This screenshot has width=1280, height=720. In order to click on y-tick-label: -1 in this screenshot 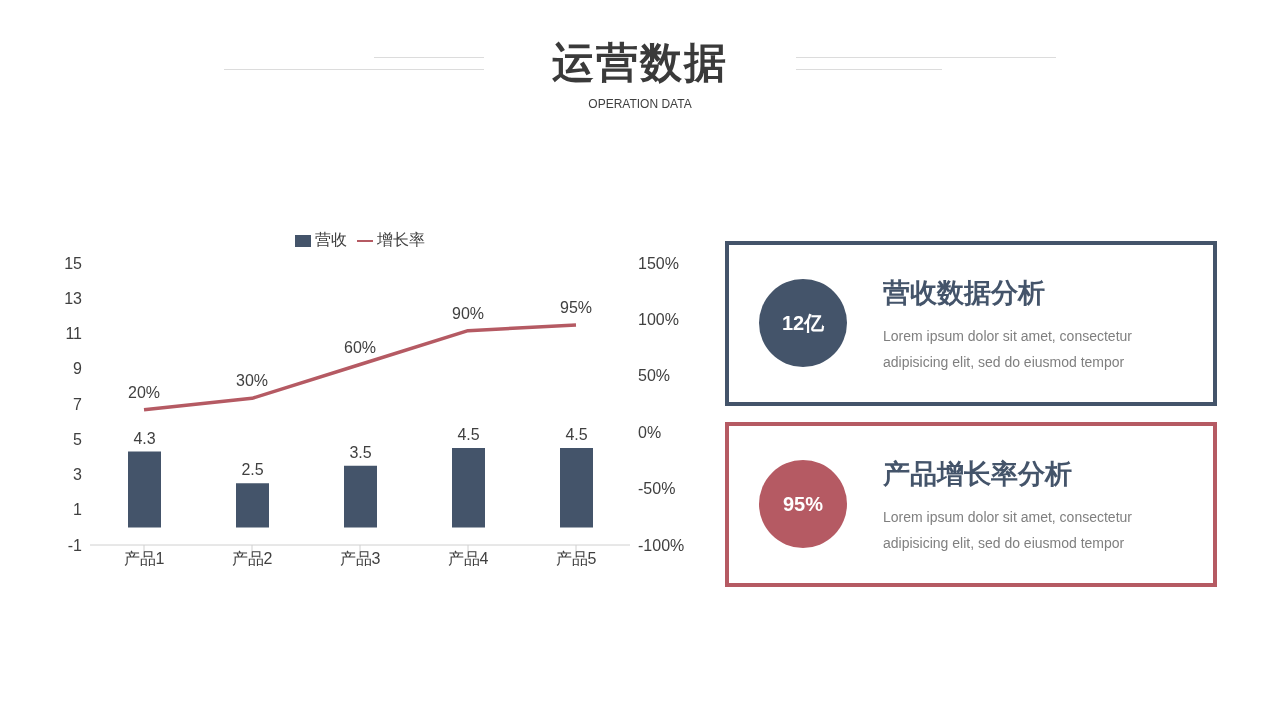, I will do `click(75, 545)`.